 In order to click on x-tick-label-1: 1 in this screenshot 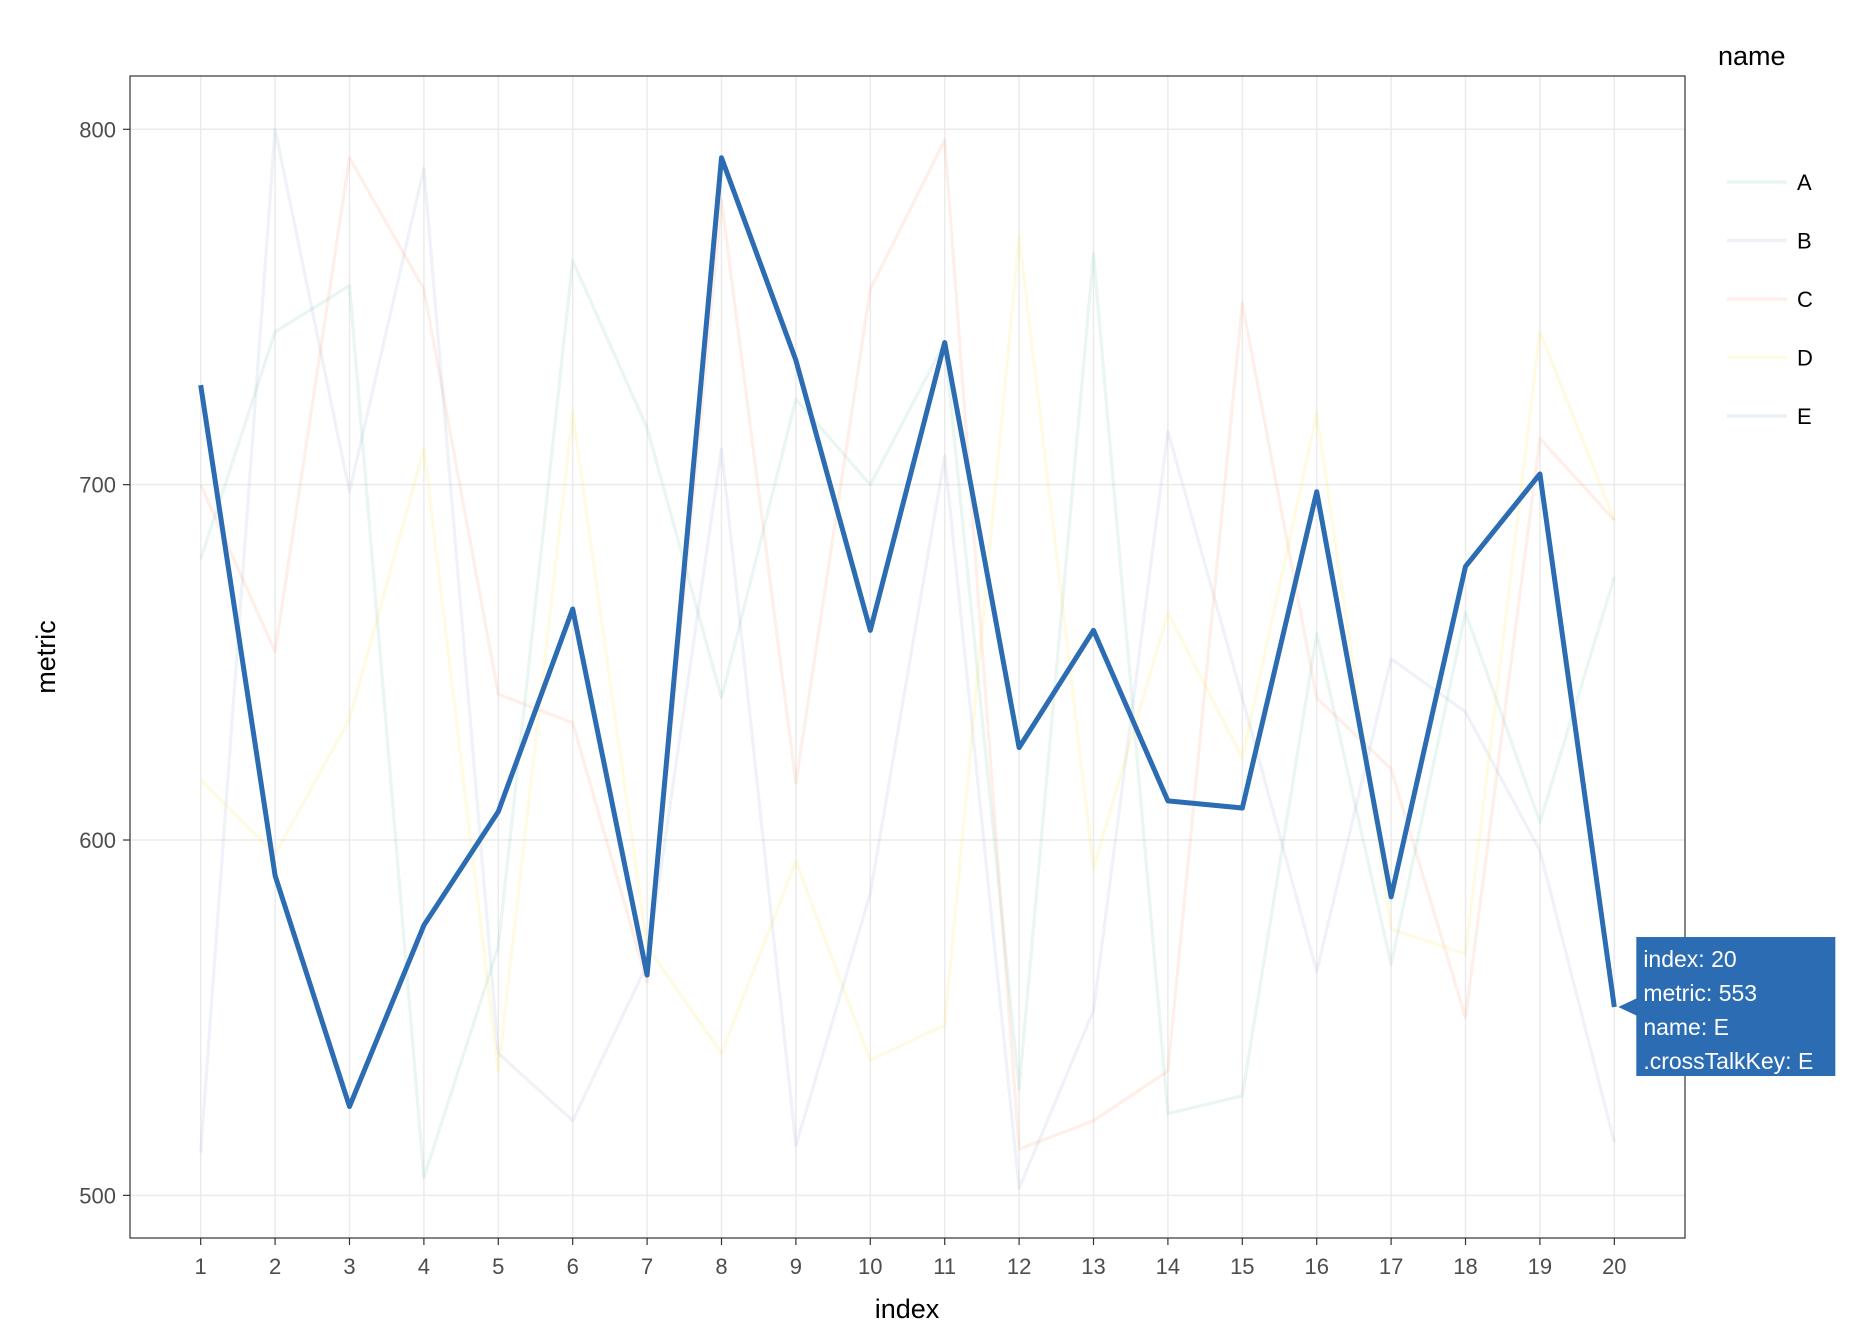, I will do `click(201, 1266)`.